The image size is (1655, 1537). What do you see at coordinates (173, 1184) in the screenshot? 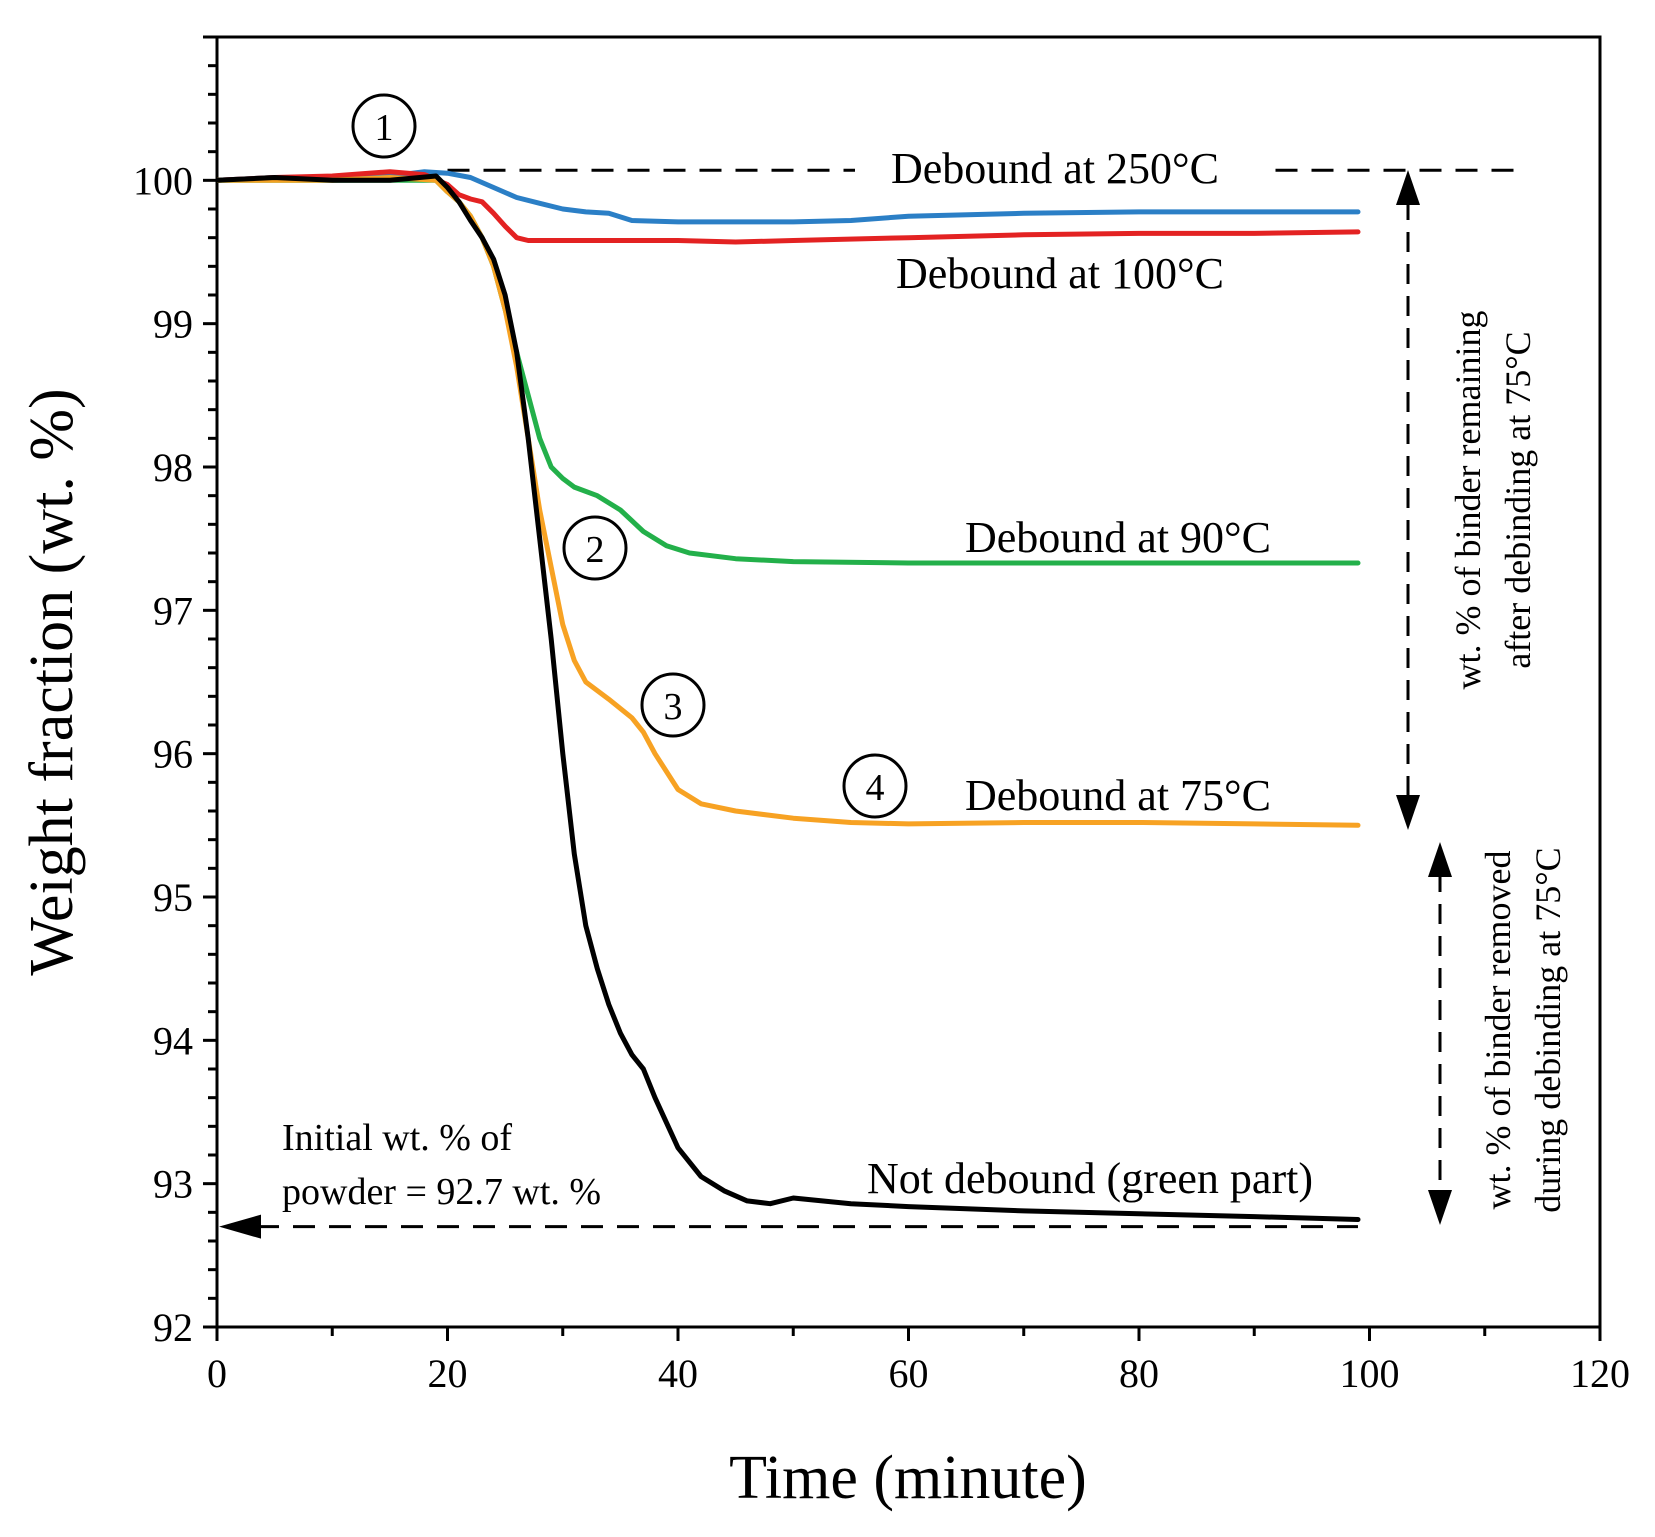
I see `y-tick-label: 93` at bounding box center [173, 1184].